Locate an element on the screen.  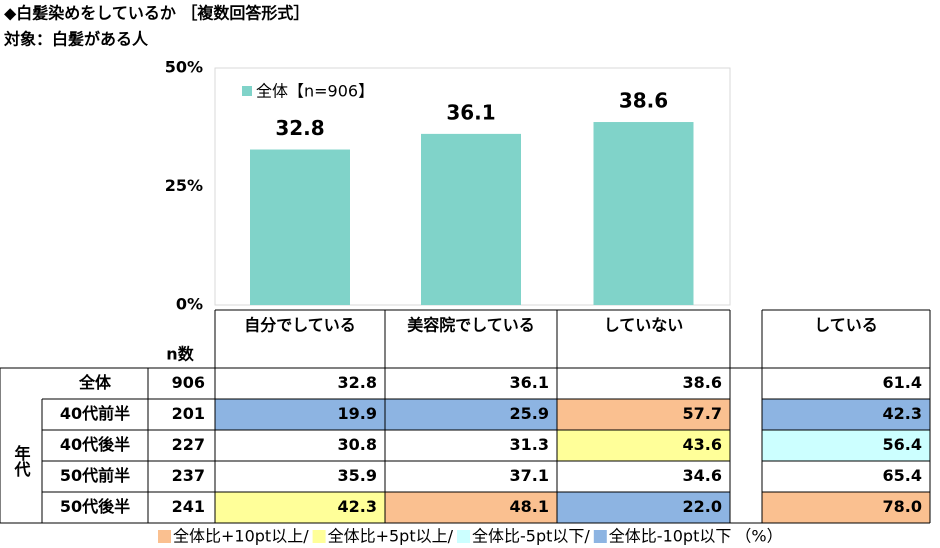
row-label: 全体 is located at coordinates (95, 382).